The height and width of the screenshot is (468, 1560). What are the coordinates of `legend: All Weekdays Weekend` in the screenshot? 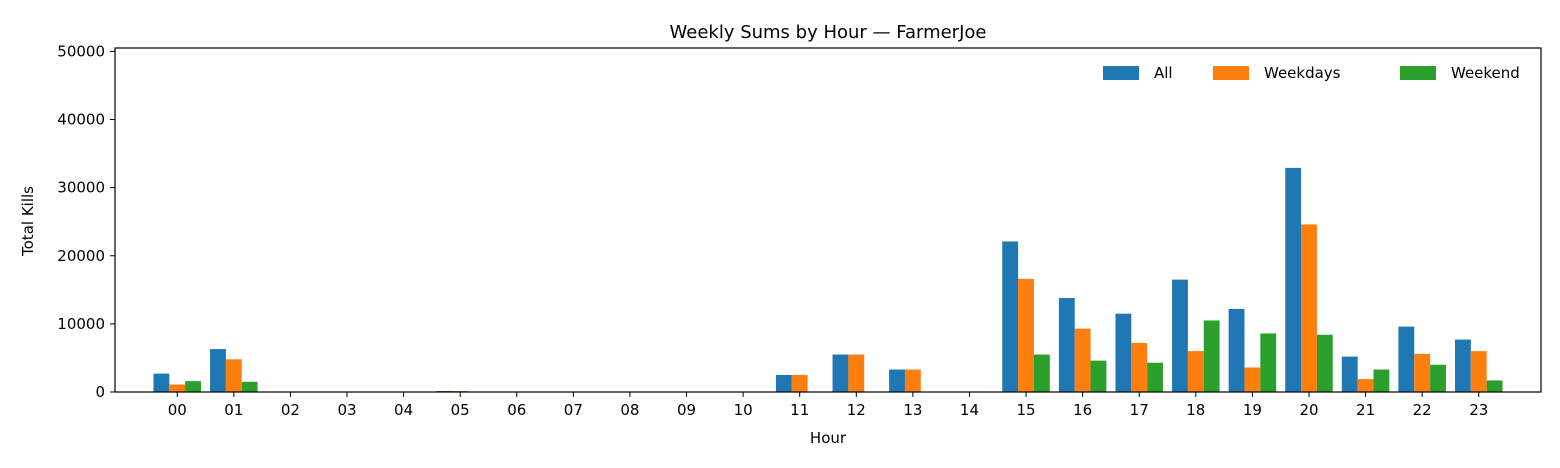 It's located at (1311, 73).